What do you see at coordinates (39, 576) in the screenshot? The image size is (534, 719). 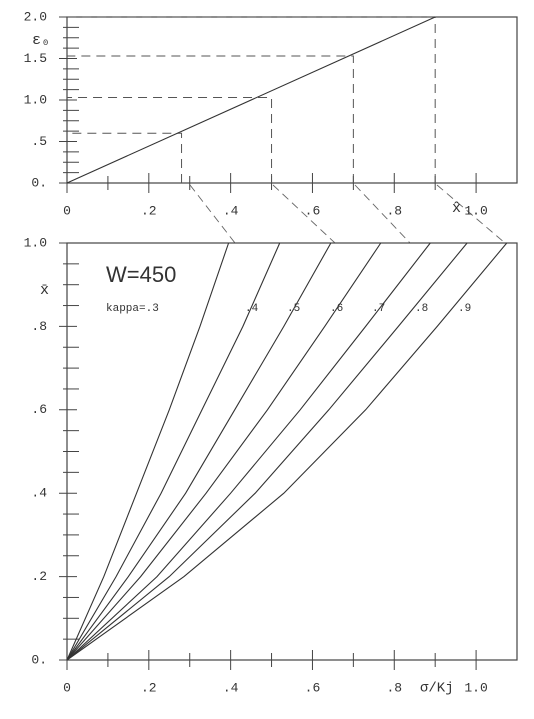 I see `y-tick-label: .2` at bounding box center [39, 576].